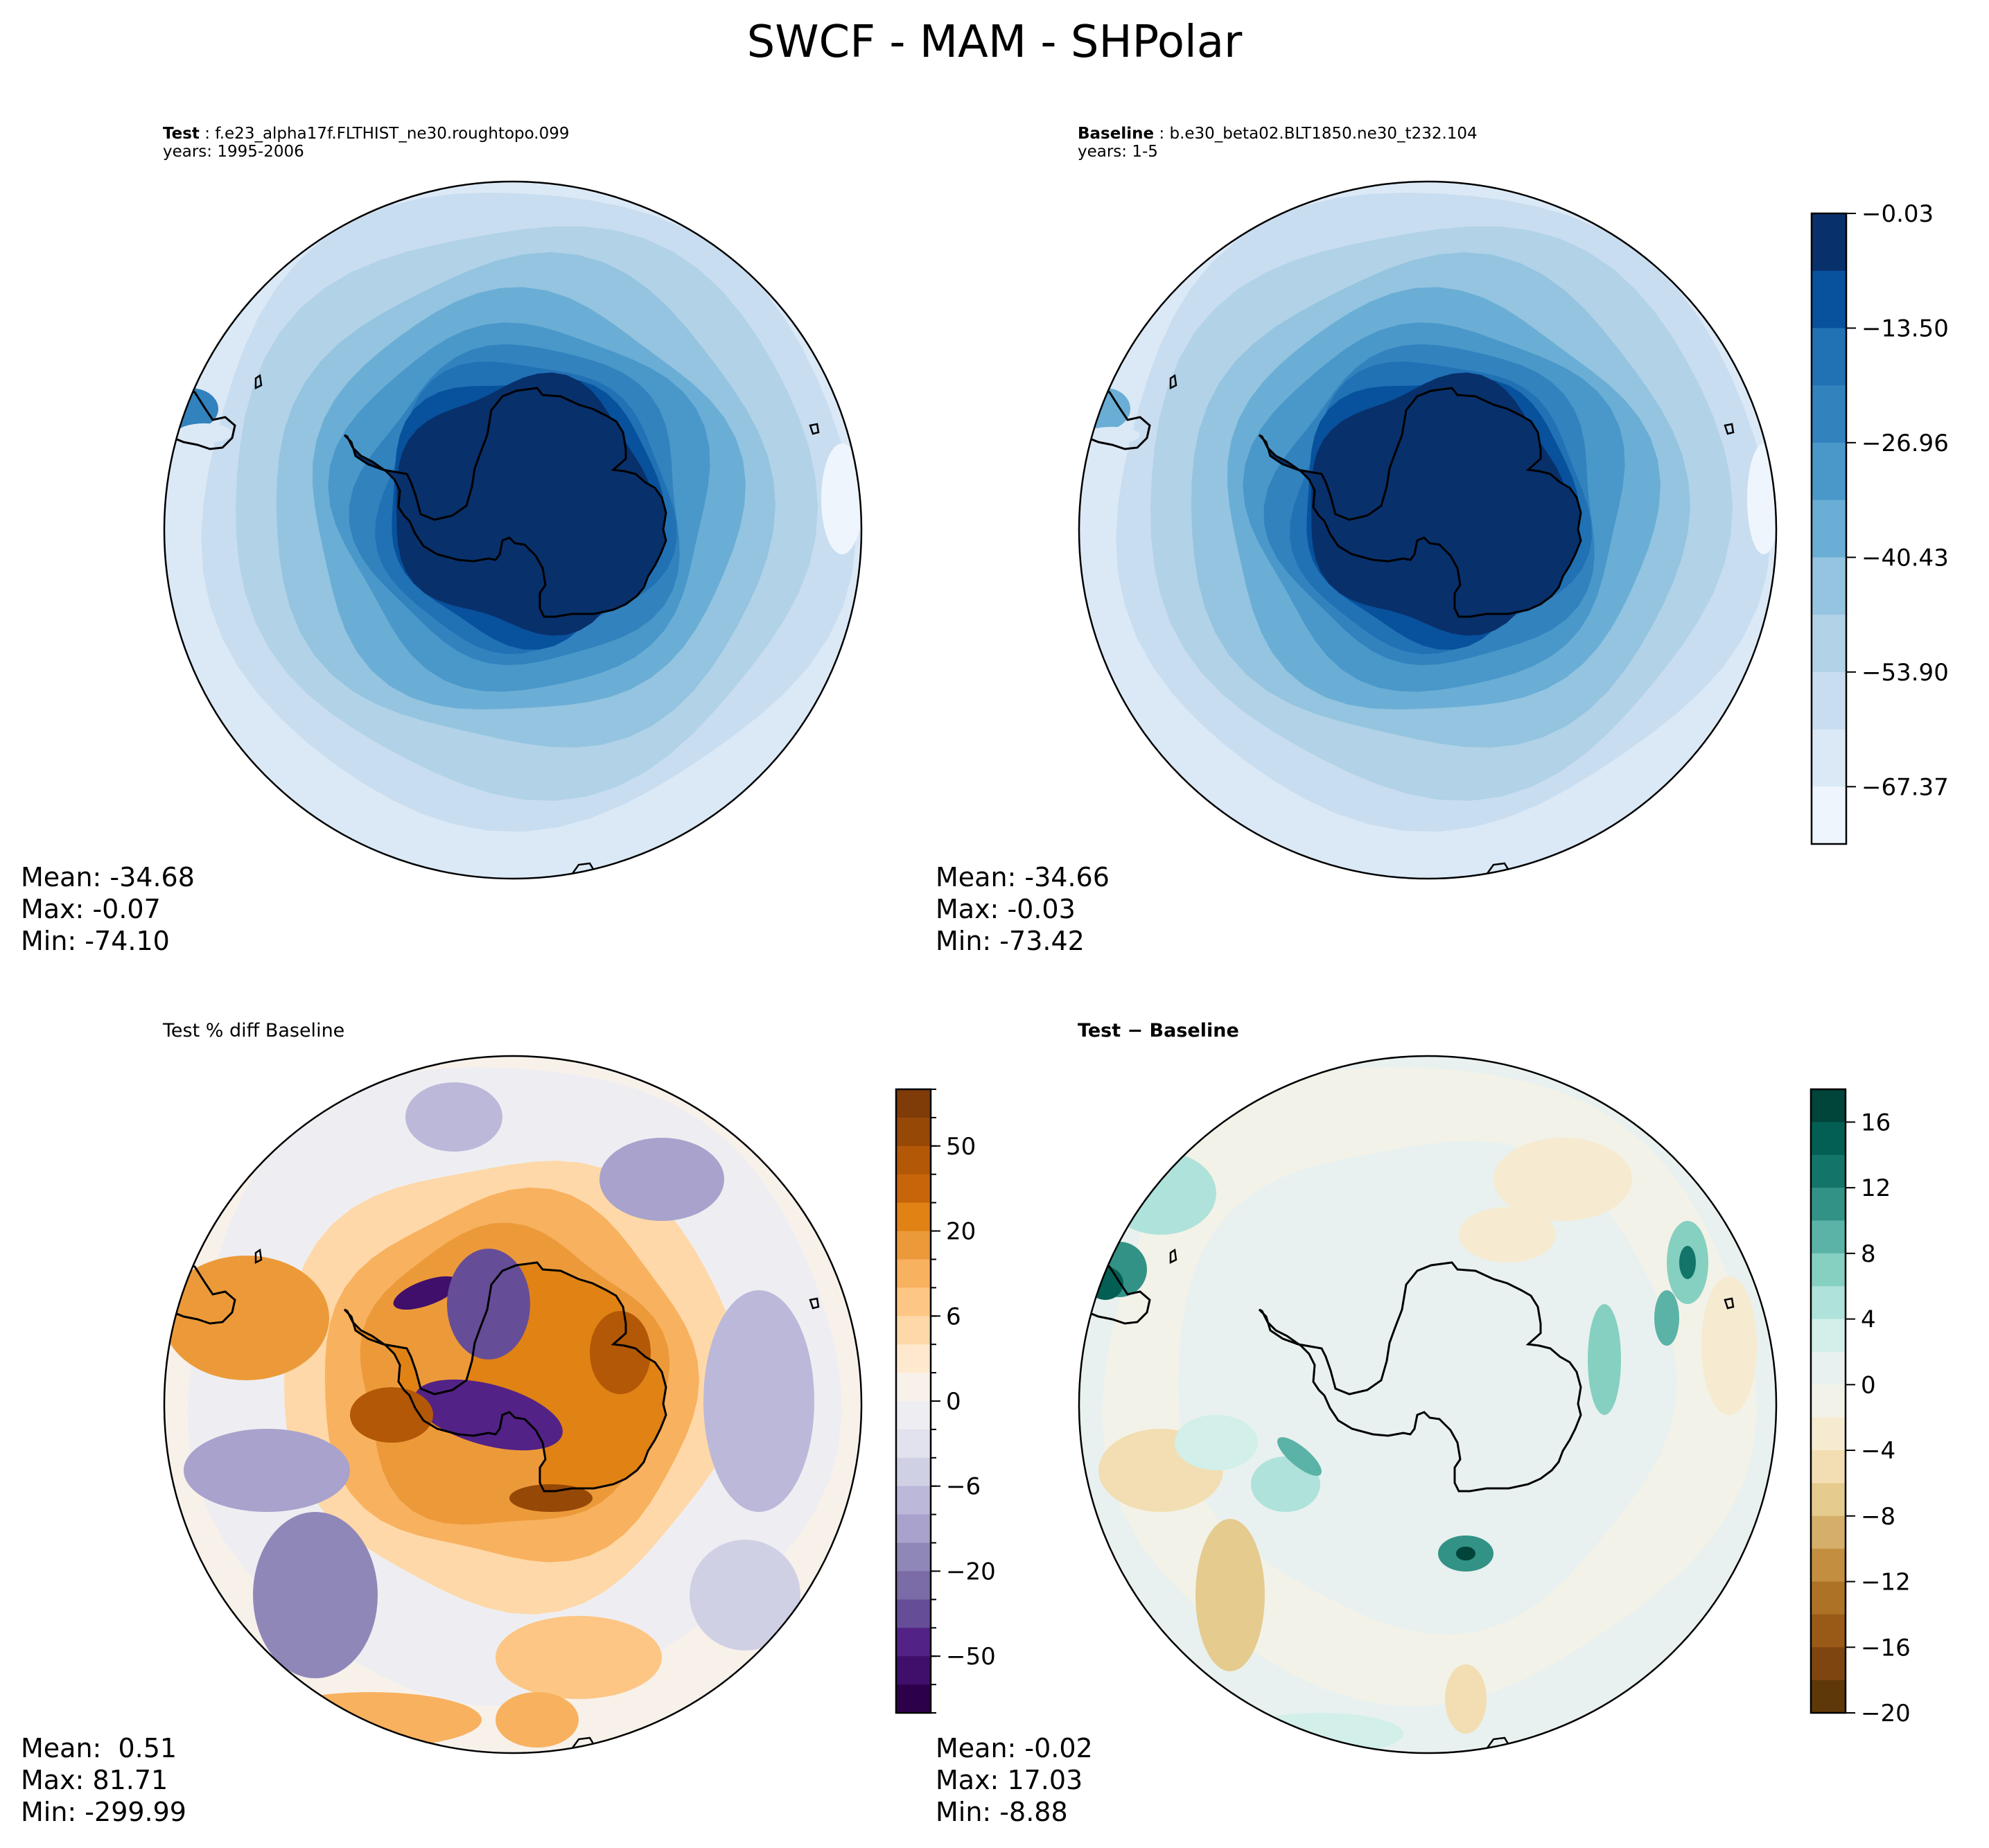 The image size is (1989, 1848). I want to click on pctdiff-max: Max: 81.71, so click(95, 1780).